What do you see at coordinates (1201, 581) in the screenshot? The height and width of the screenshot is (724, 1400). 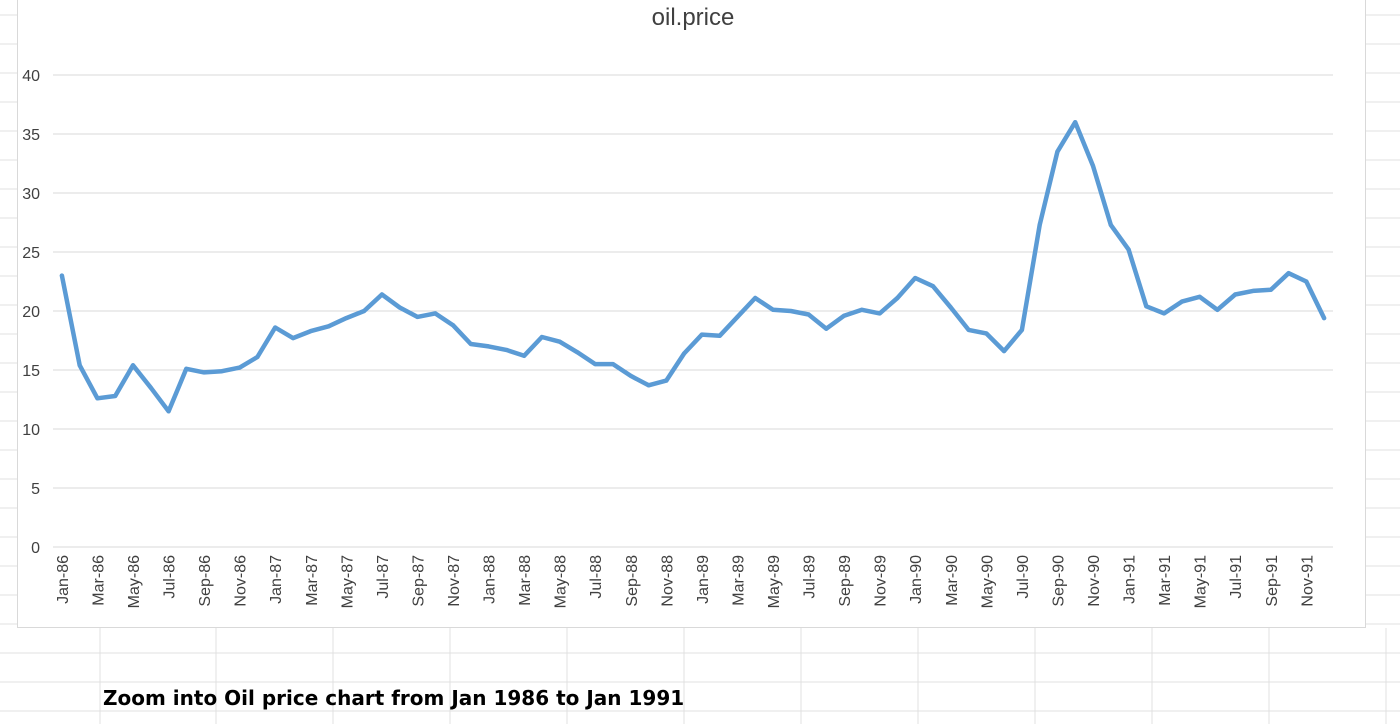 I see `x-tick-label: May-91` at bounding box center [1201, 581].